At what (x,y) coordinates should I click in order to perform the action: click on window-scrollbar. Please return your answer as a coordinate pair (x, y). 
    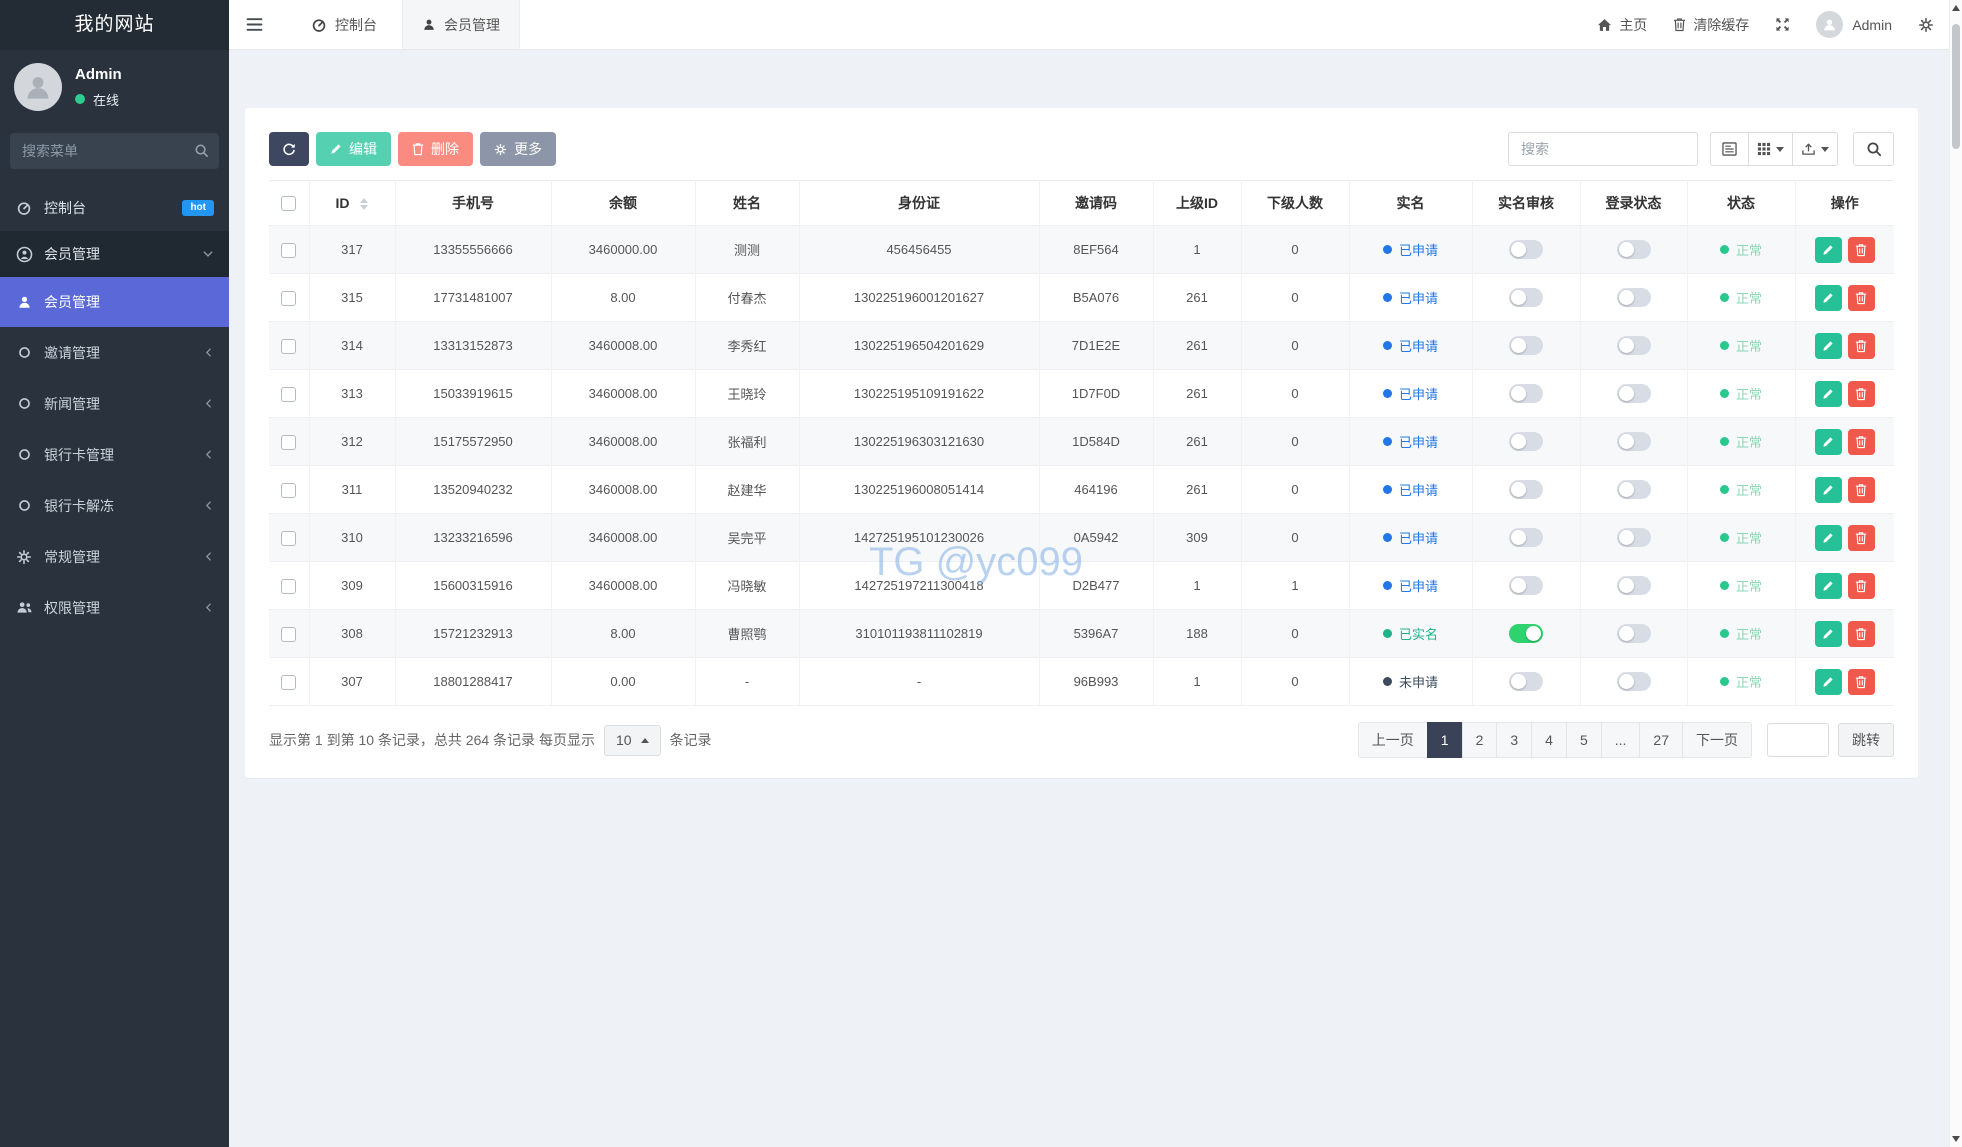
    Looking at the image, I should click on (1955, 573).